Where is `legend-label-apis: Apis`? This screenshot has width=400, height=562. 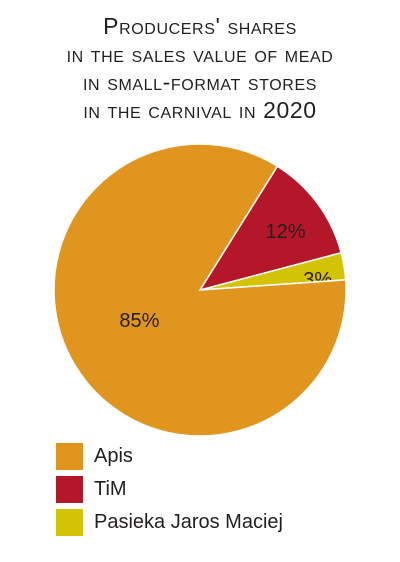
legend-label-apis: Apis is located at coordinates (113, 456).